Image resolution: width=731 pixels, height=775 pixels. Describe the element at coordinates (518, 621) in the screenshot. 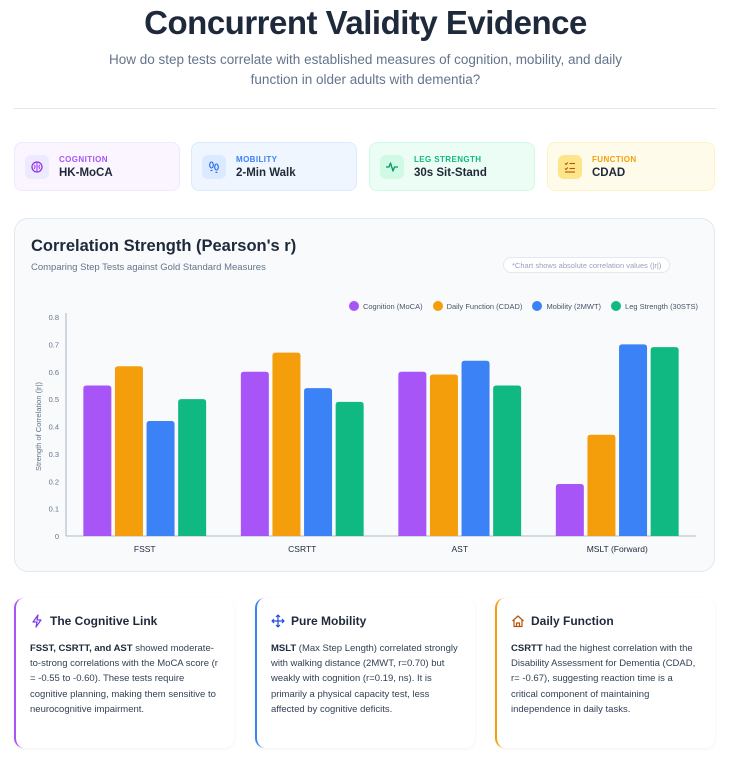

I see `home-icon` at that location.